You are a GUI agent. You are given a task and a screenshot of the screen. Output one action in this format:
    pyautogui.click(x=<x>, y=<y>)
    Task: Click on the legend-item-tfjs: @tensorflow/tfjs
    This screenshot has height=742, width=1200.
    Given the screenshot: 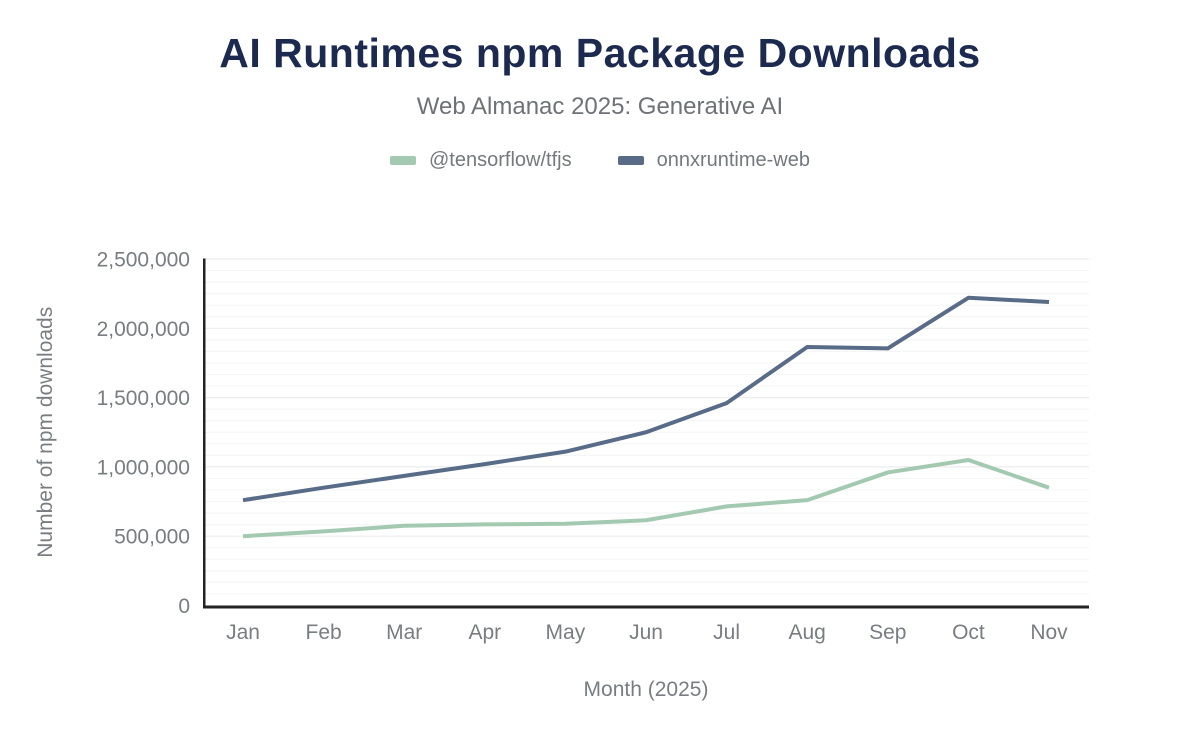 What is the action you would take?
    pyautogui.click(x=481, y=160)
    